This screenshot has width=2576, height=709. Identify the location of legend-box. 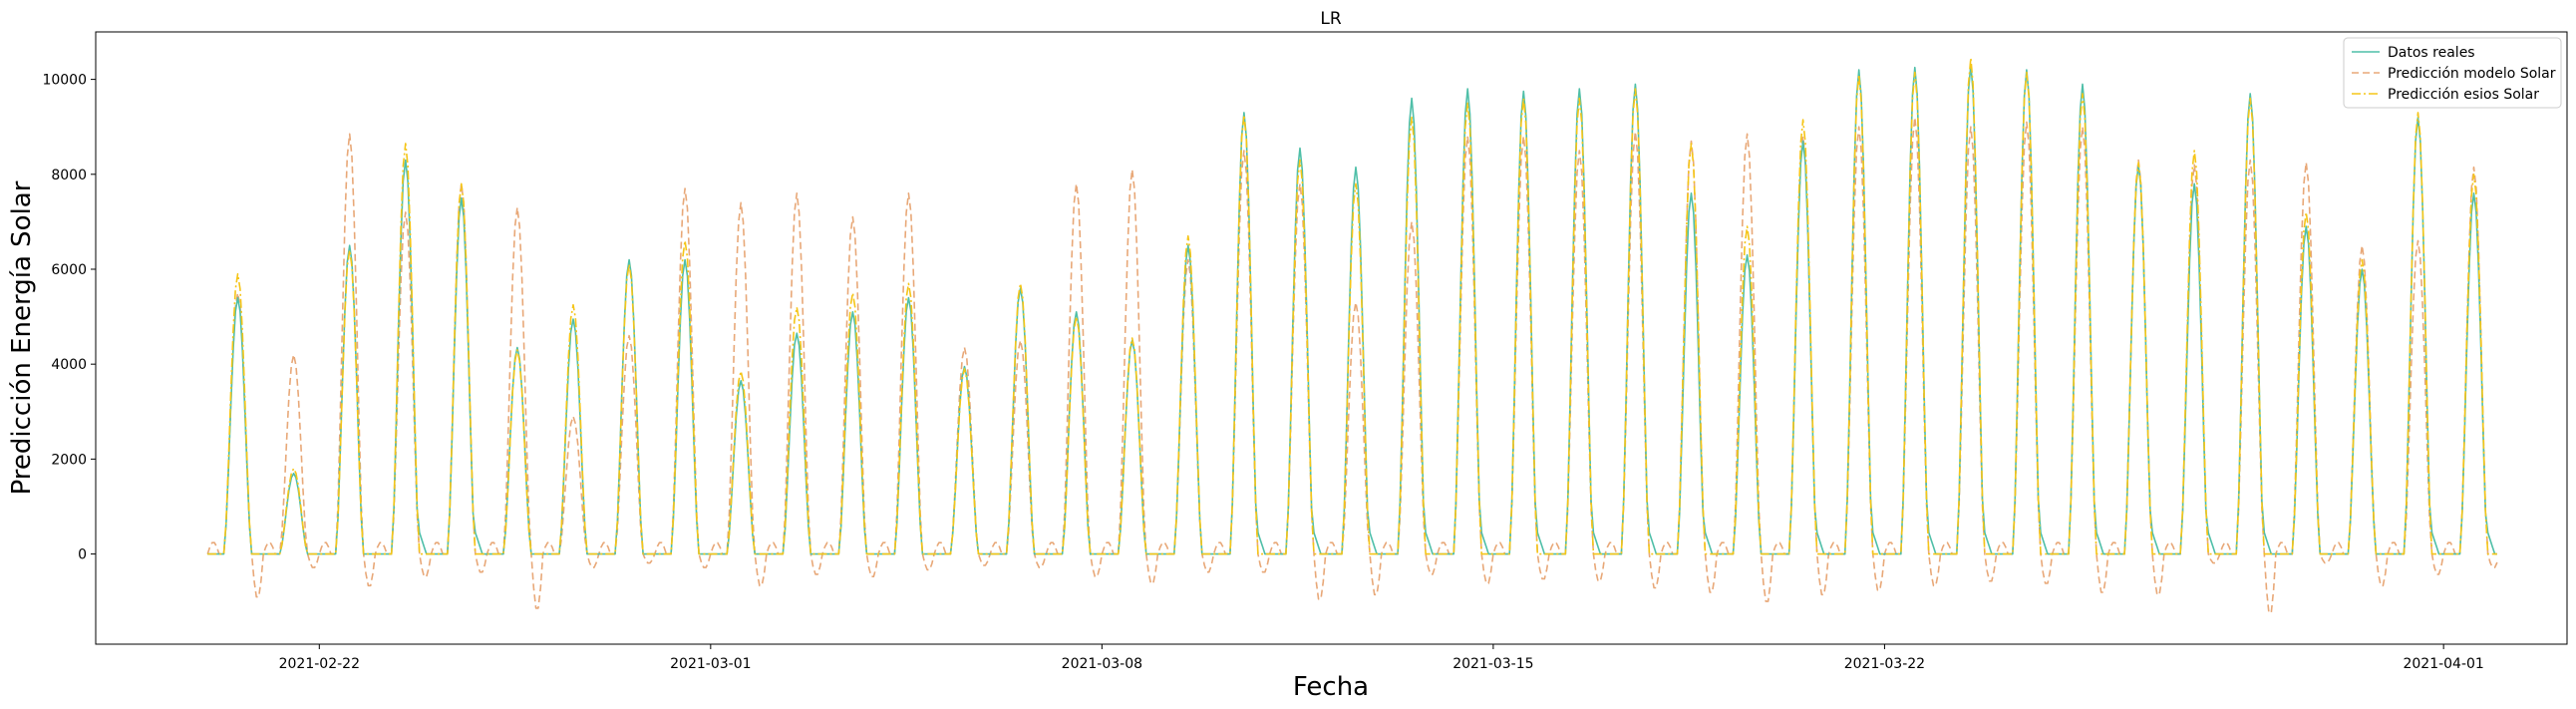
(2452, 73).